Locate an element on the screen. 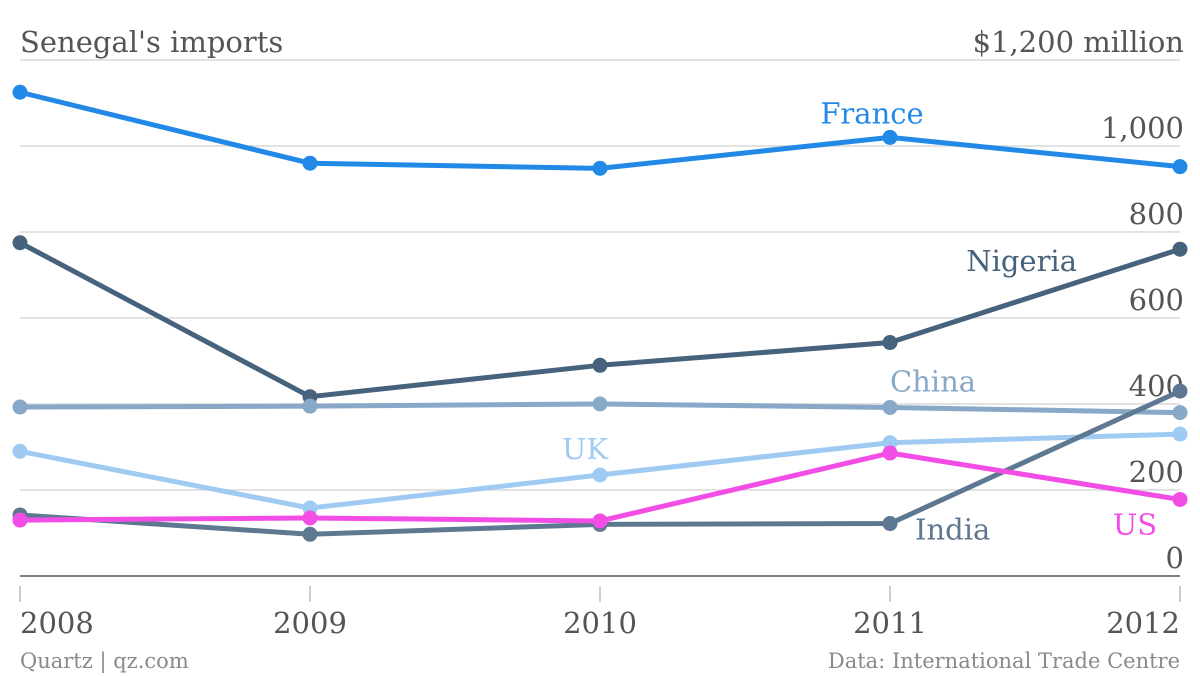  x-tick-label: 2010 is located at coordinates (600, 623).